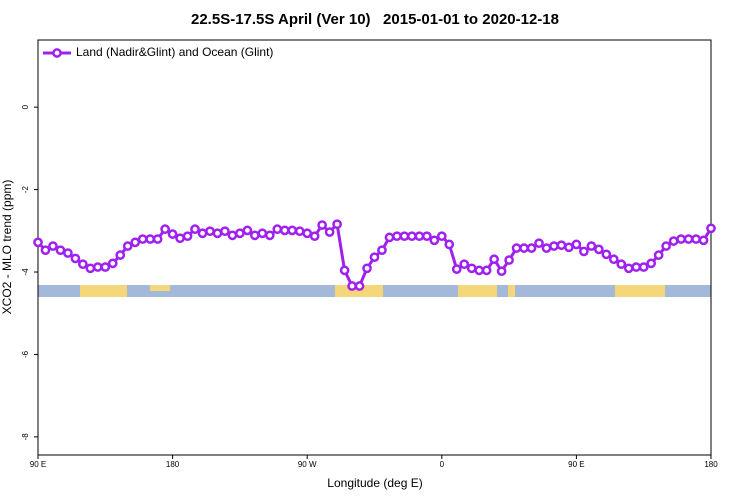  I want to click on y-tick-label: -2, so click(25, 189).